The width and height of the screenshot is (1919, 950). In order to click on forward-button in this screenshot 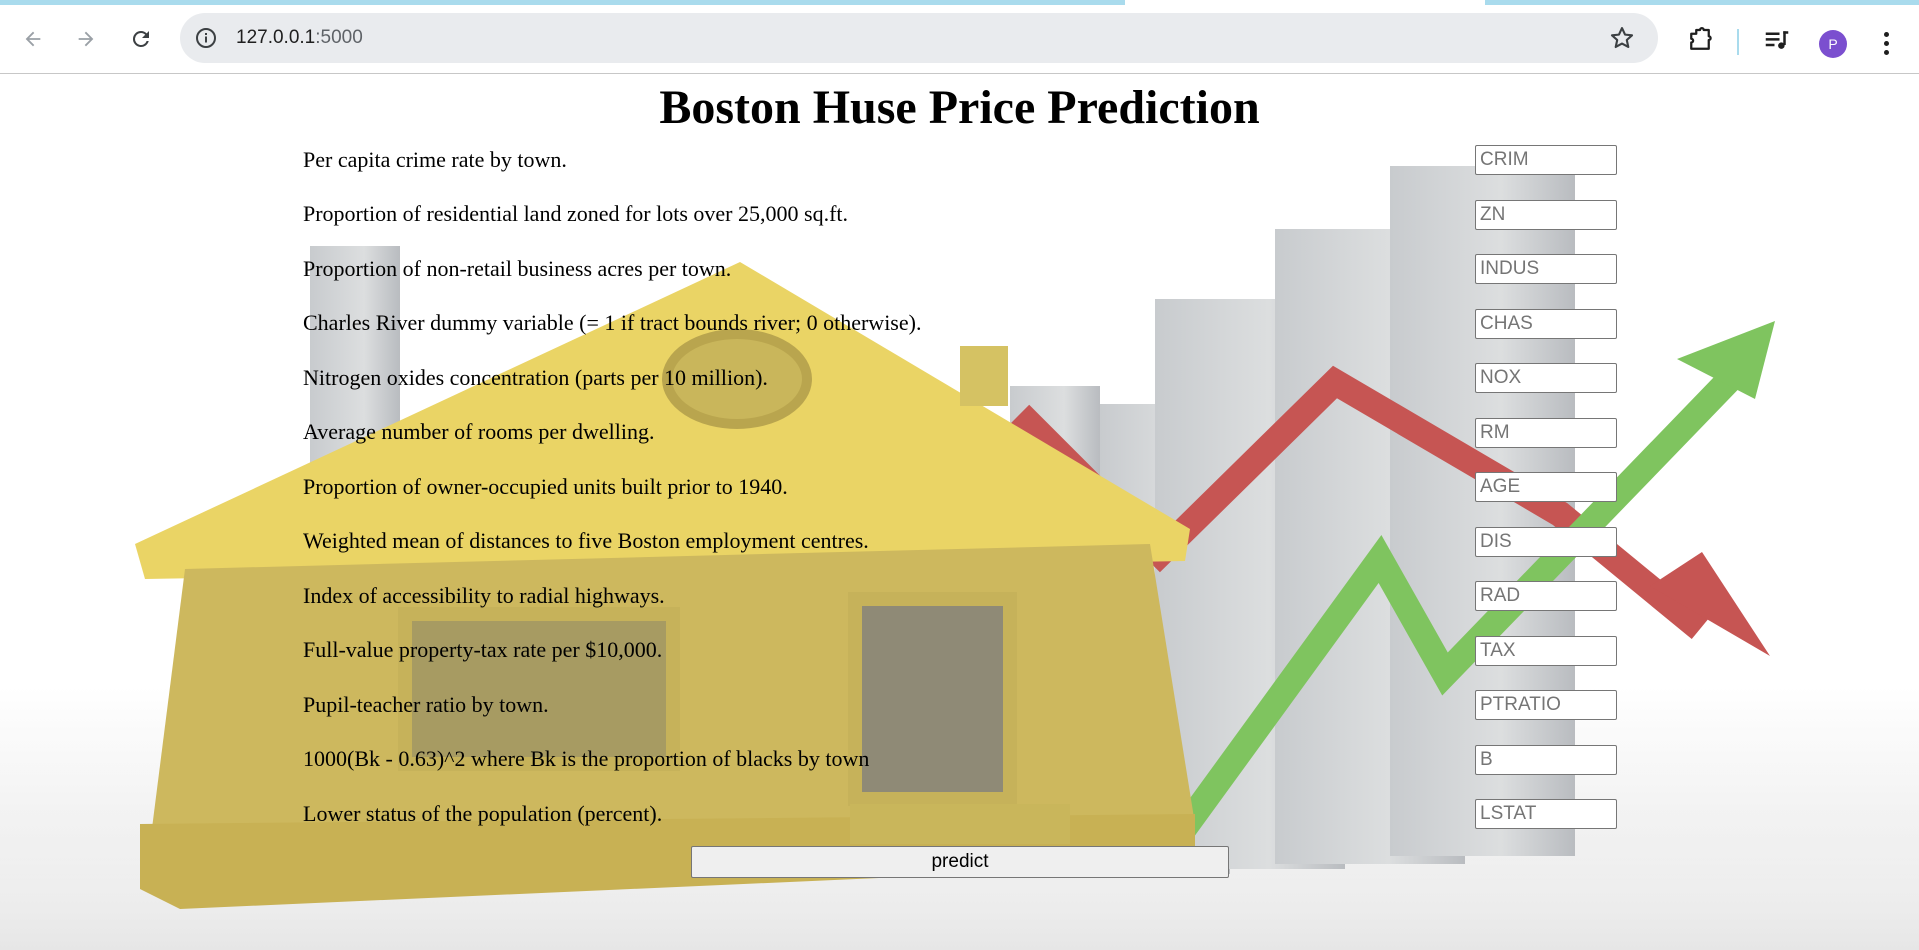, I will do `click(86, 39)`.